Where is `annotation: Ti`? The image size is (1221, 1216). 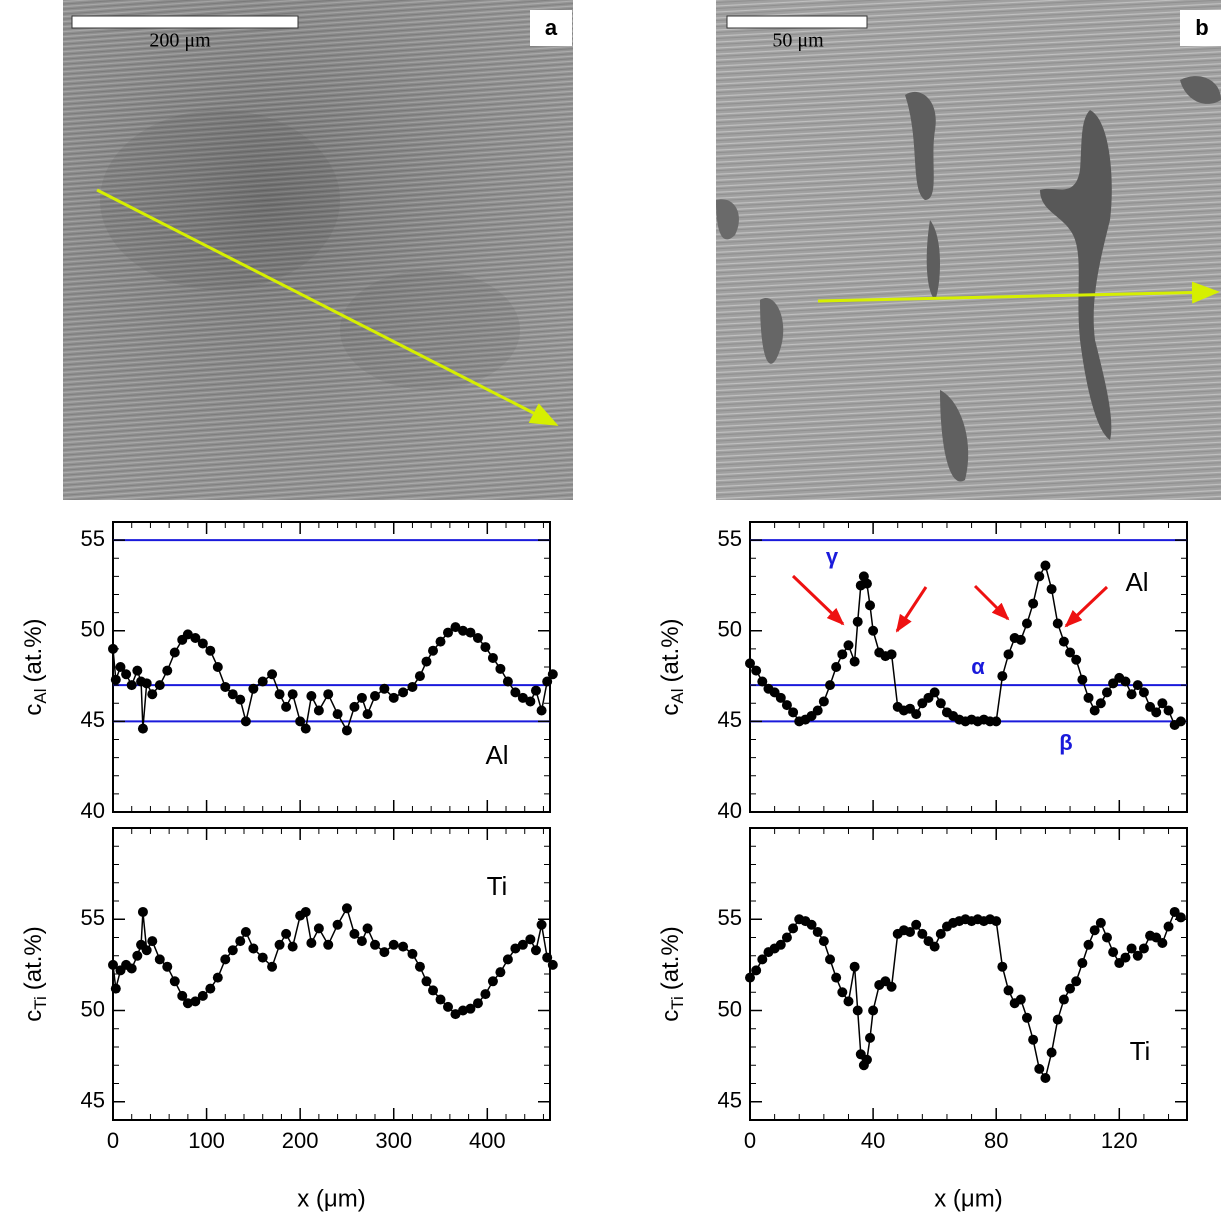
annotation: Ti is located at coordinates (1140, 1051).